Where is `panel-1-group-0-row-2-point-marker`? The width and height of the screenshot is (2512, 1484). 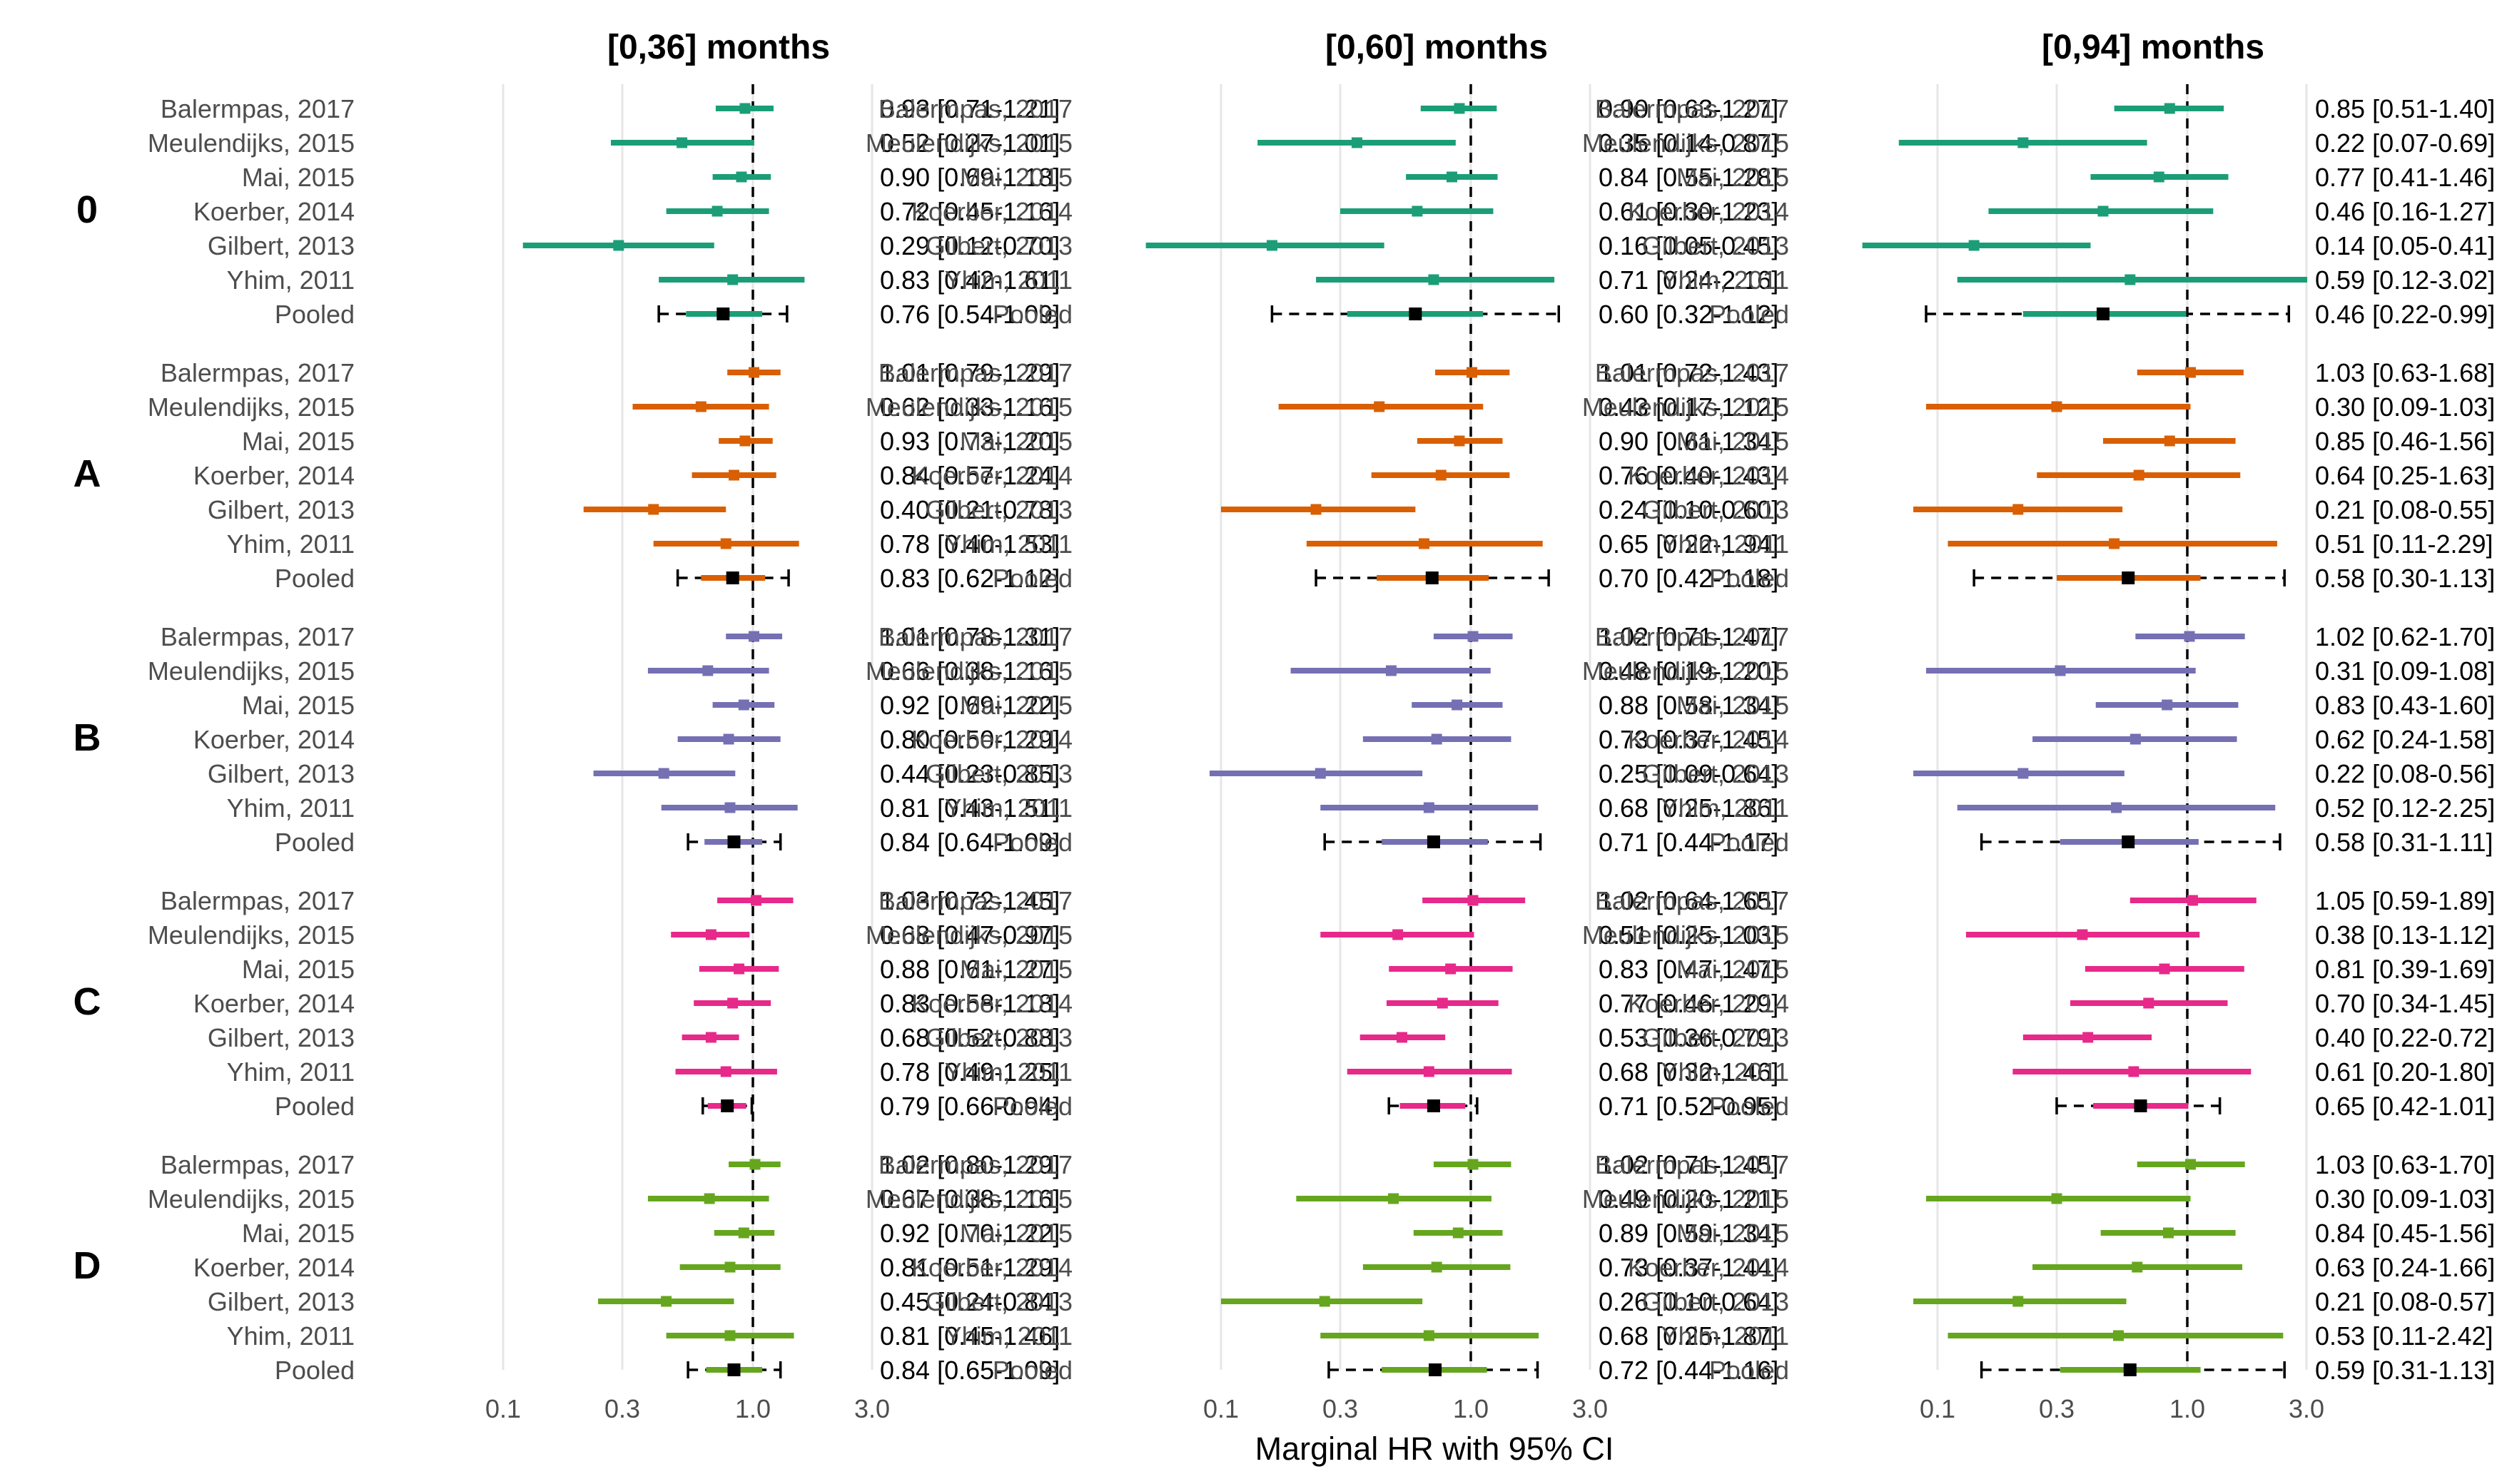 panel-1-group-0-row-2-point-marker is located at coordinates (682, 142).